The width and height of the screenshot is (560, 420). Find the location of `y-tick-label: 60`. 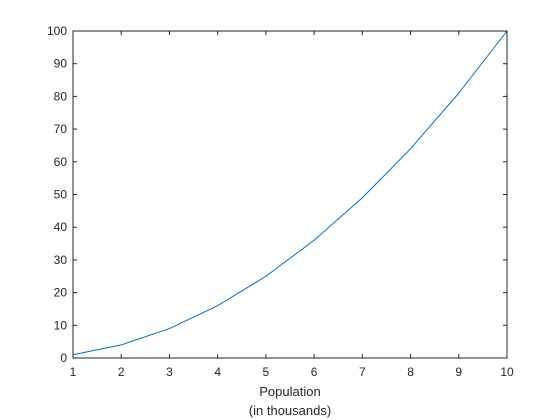

y-tick-label: 60 is located at coordinates (61, 162).